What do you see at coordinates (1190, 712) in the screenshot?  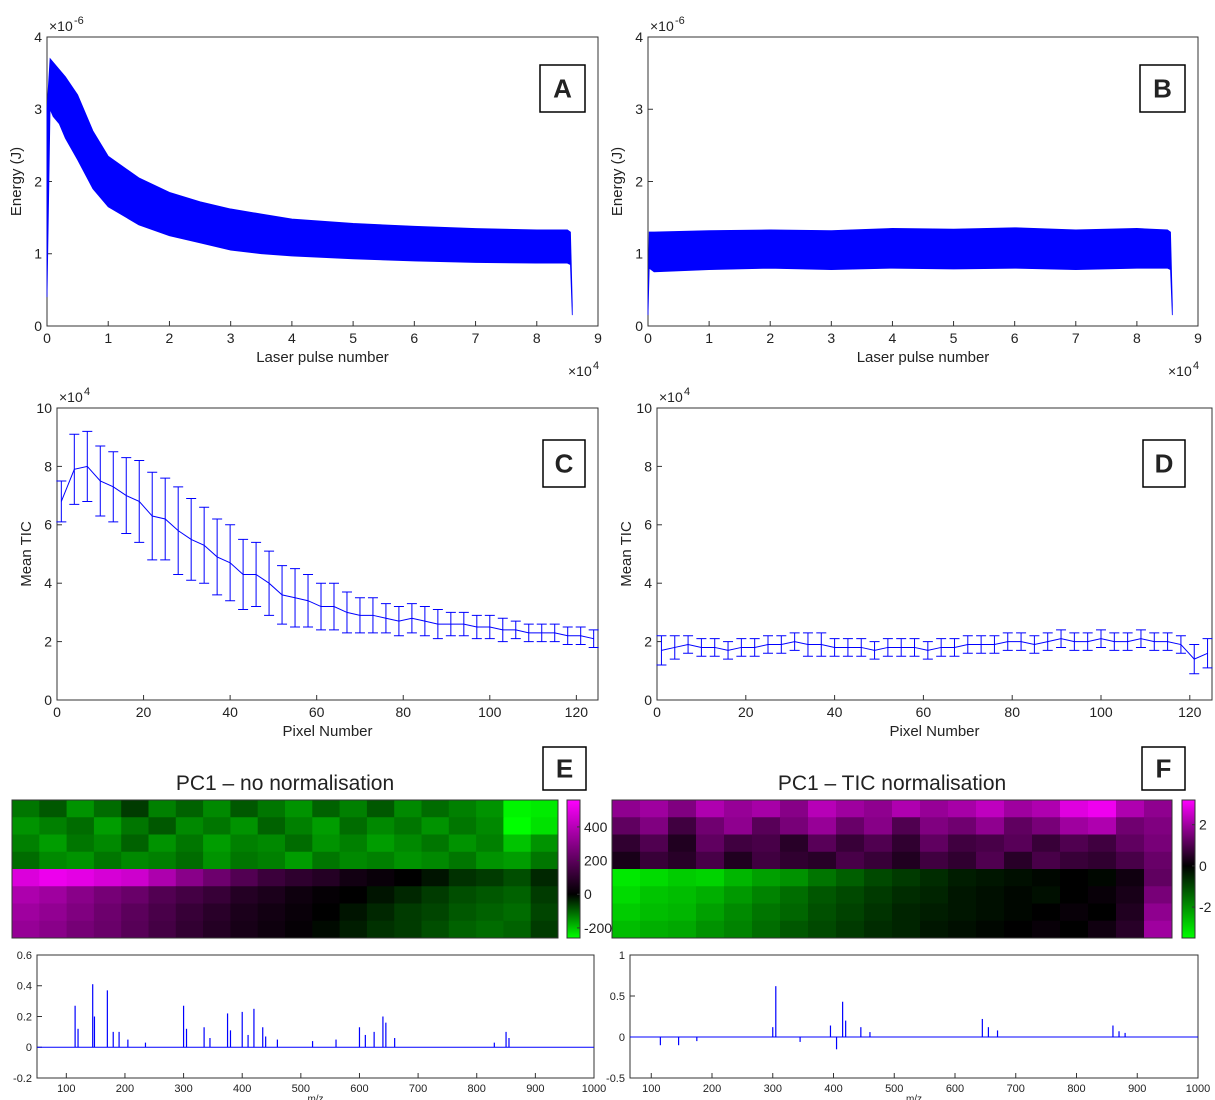 I see `x-tick-label: 120` at bounding box center [1190, 712].